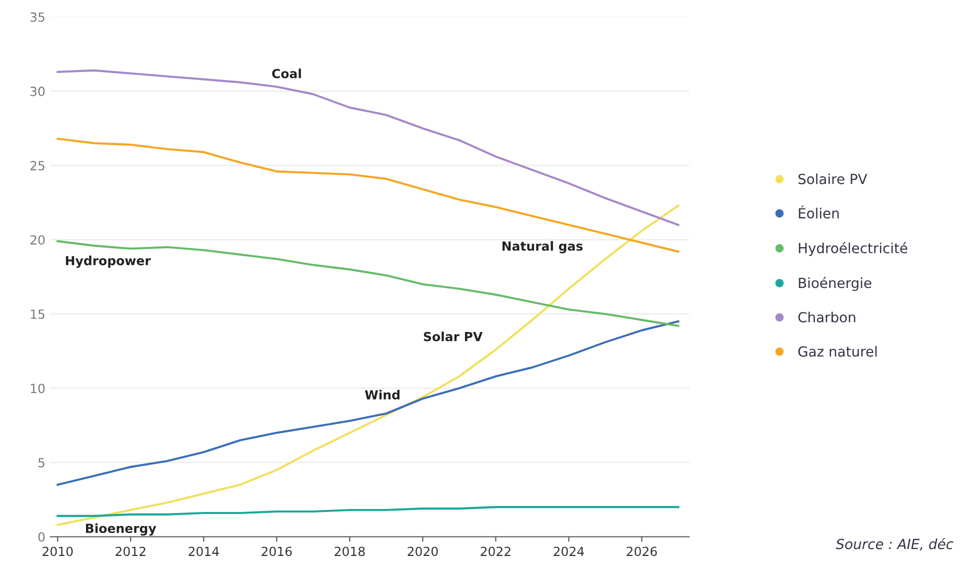 The height and width of the screenshot is (565, 968). What do you see at coordinates (641, 551) in the screenshot?
I see `x-tick-label: 2026` at bounding box center [641, 551].